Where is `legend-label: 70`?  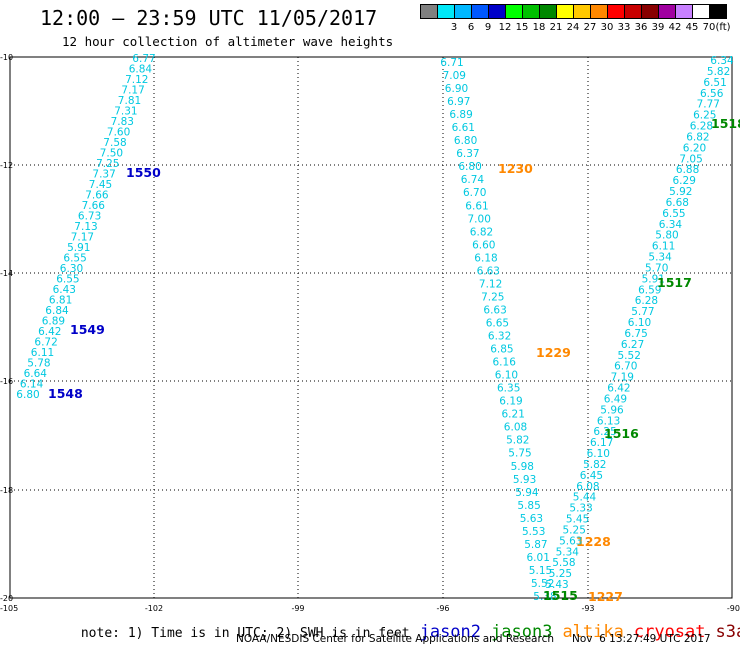
legend-label: 70 is located at coordinates (709, 27).